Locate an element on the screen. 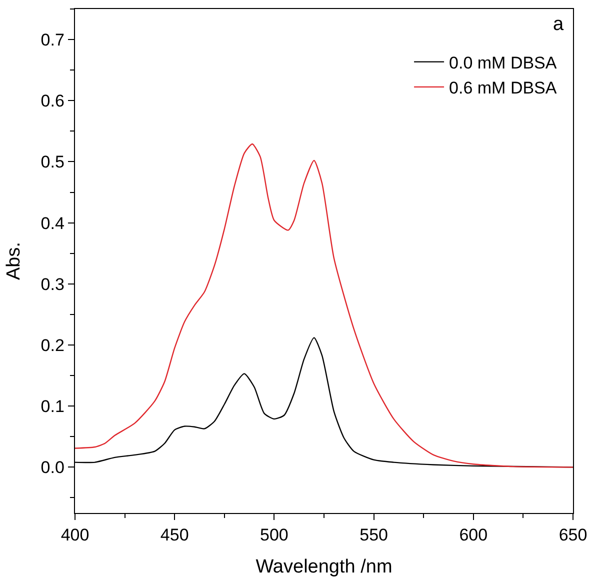  y-tick-label: 0.6 is located at coordinates (52, 101).